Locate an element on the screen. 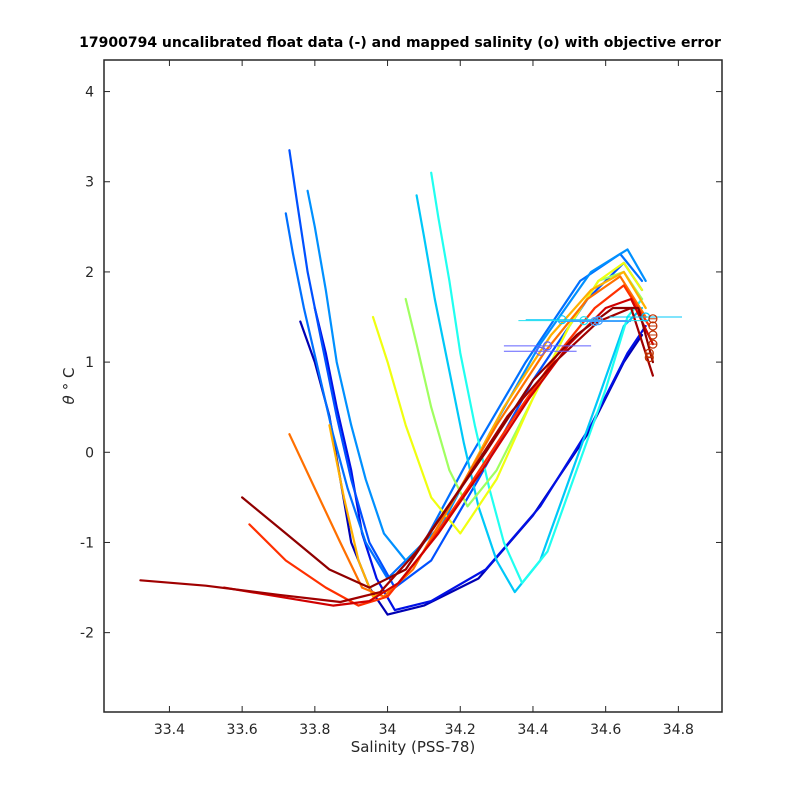 This screenshot has width=800, height=800. y-axis-label: θ ° C is located at coordinates (69, 386).